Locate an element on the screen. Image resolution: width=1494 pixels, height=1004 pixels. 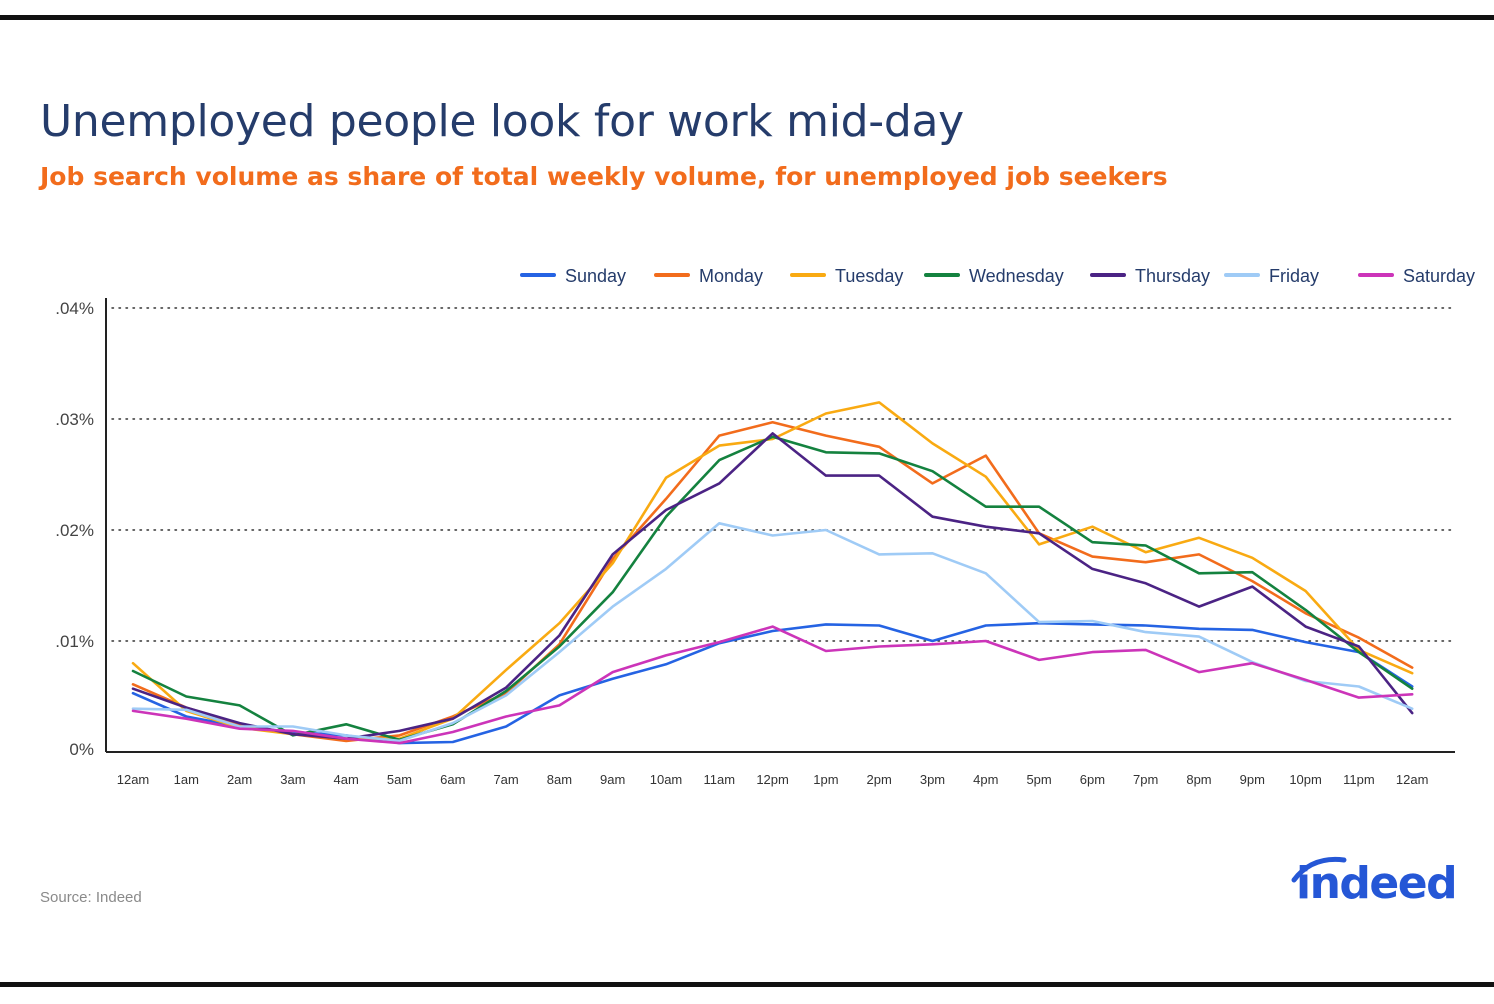
y-tick-label: .02% is located at coordinates (74, 530).